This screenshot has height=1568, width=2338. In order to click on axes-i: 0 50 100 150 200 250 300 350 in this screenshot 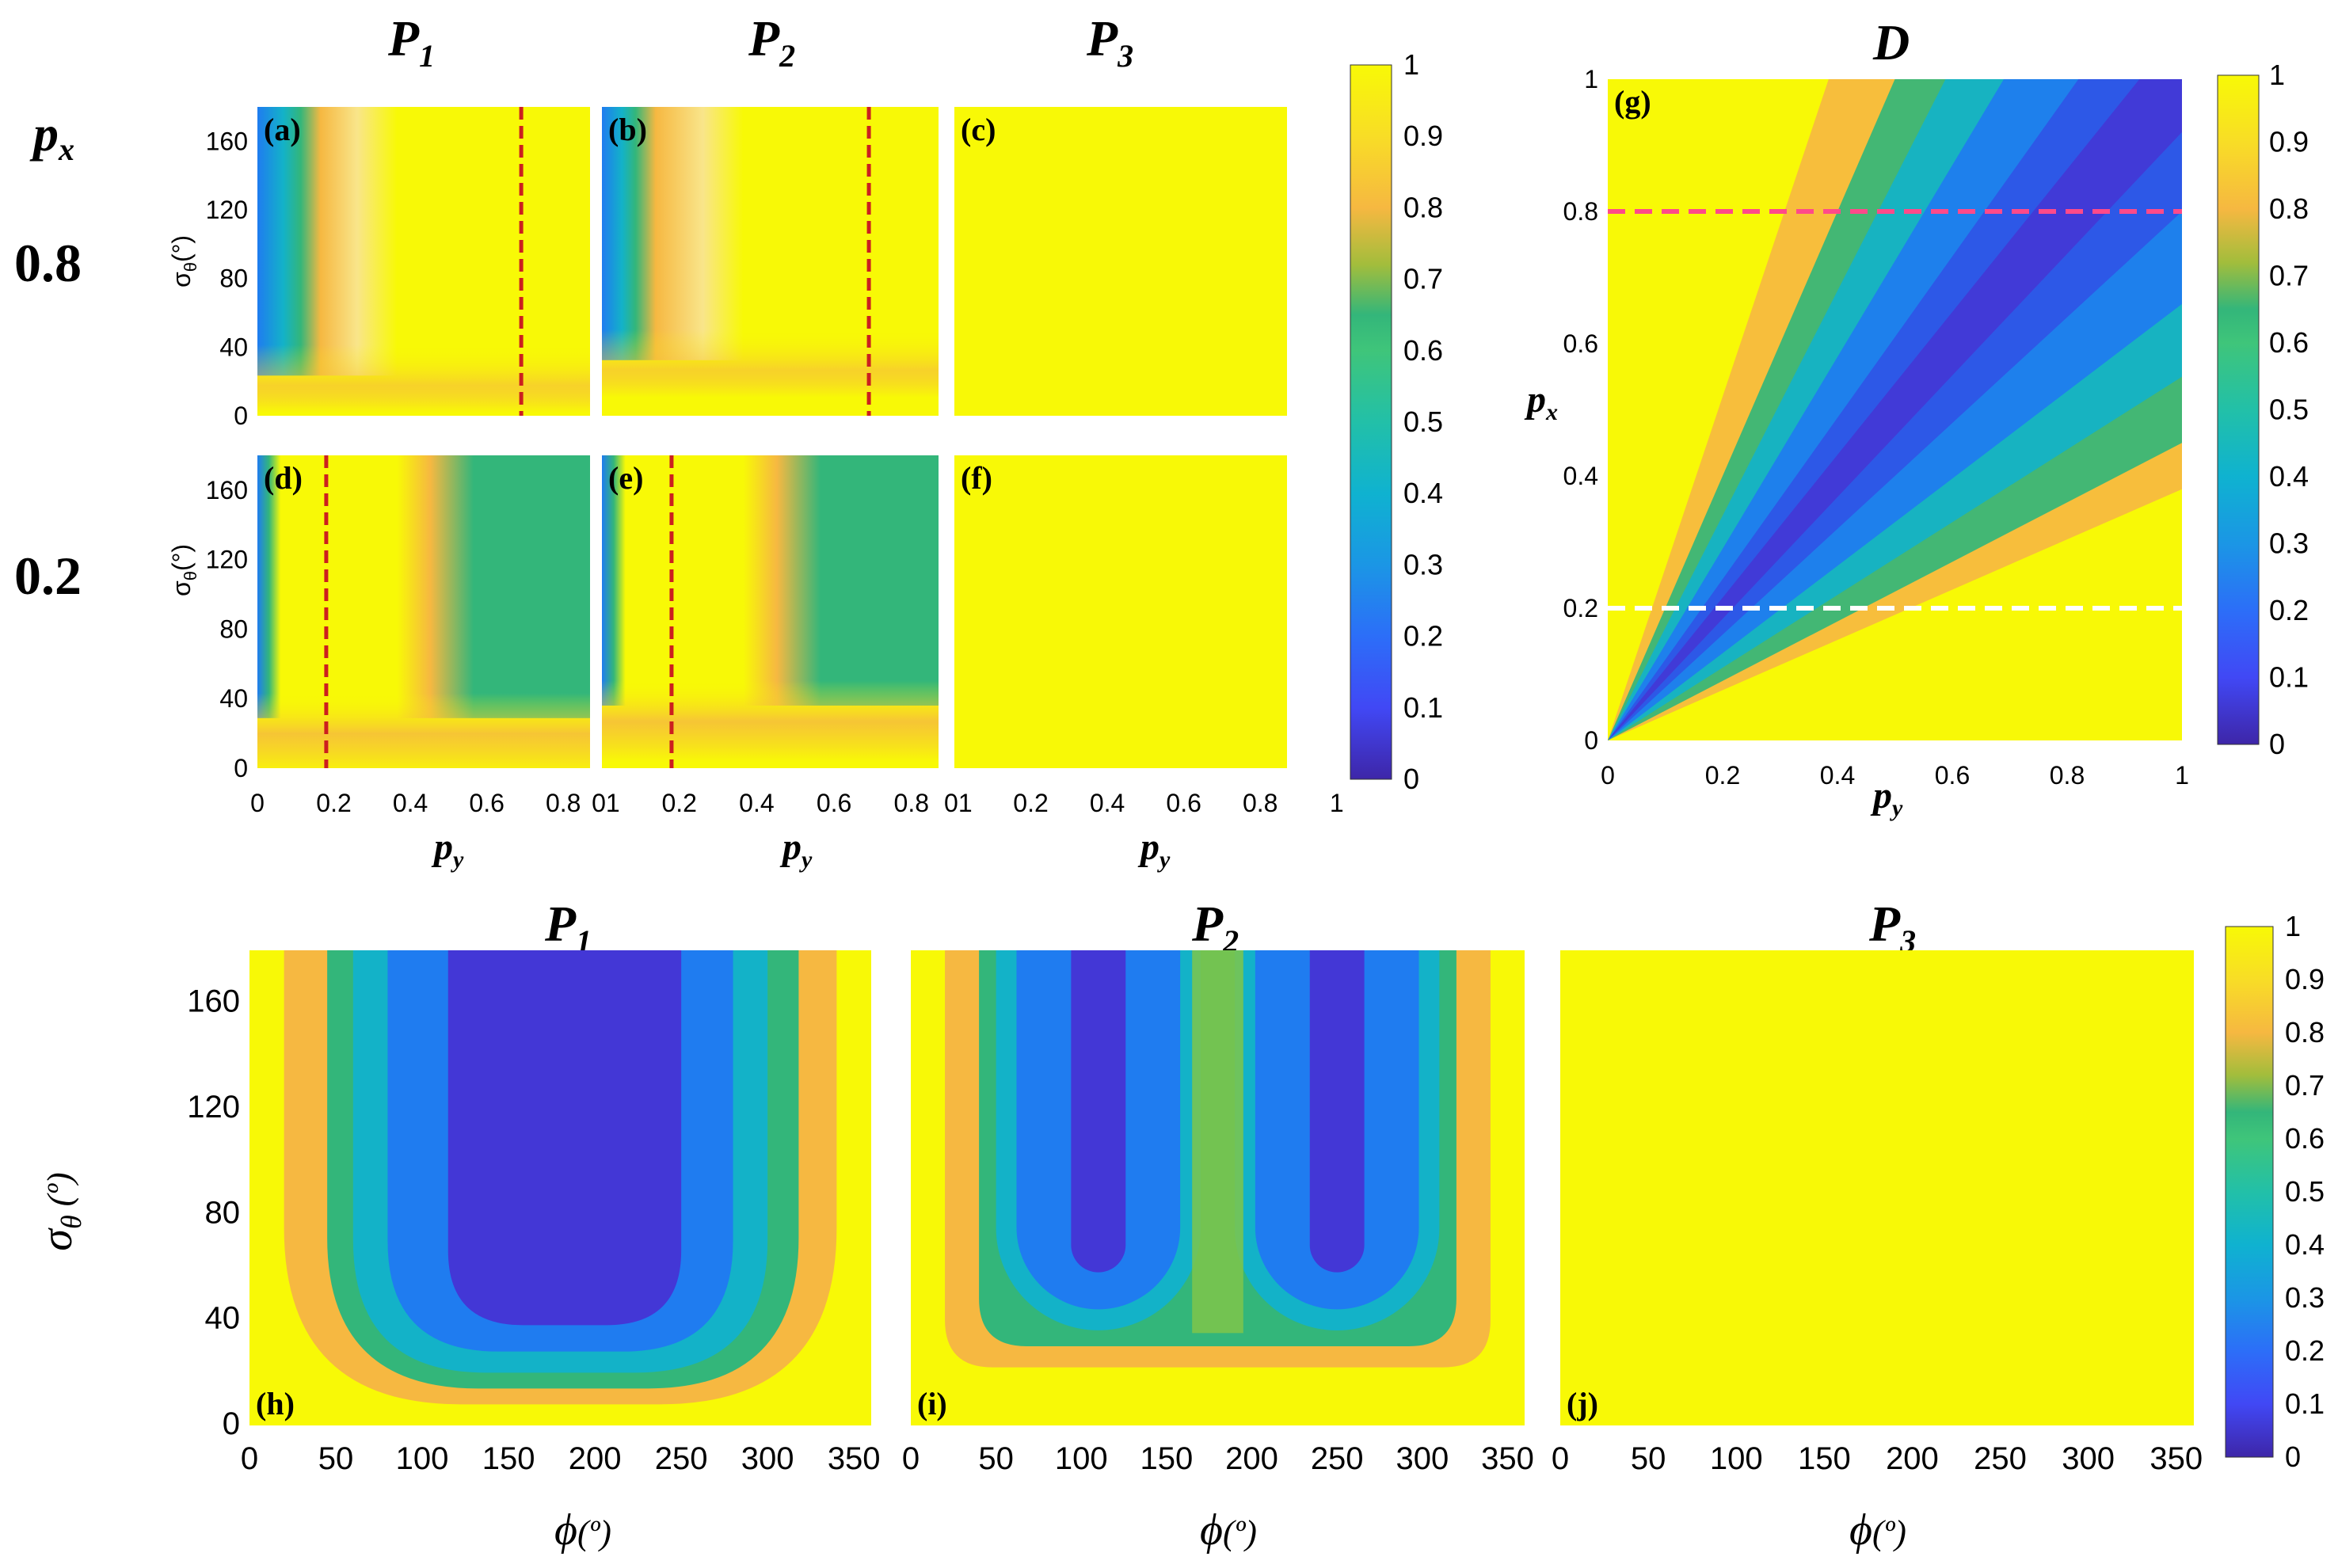, I will do `click(1218, 1458)`.